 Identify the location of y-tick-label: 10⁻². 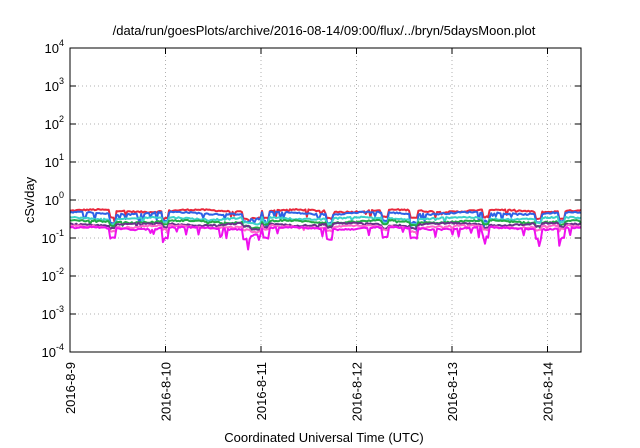
(53, 275).